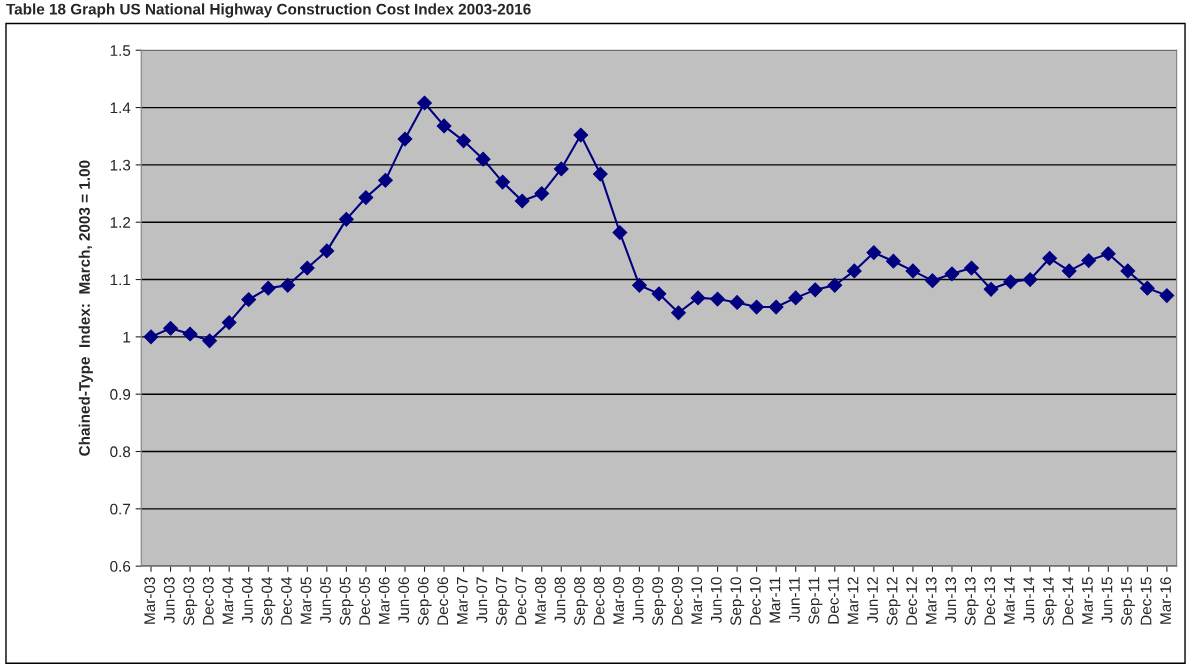  What do you see at coordinates (540, 600) in the screenshot?
I see `x-tick-label: Mar-08` at bounding box center [540, 600].